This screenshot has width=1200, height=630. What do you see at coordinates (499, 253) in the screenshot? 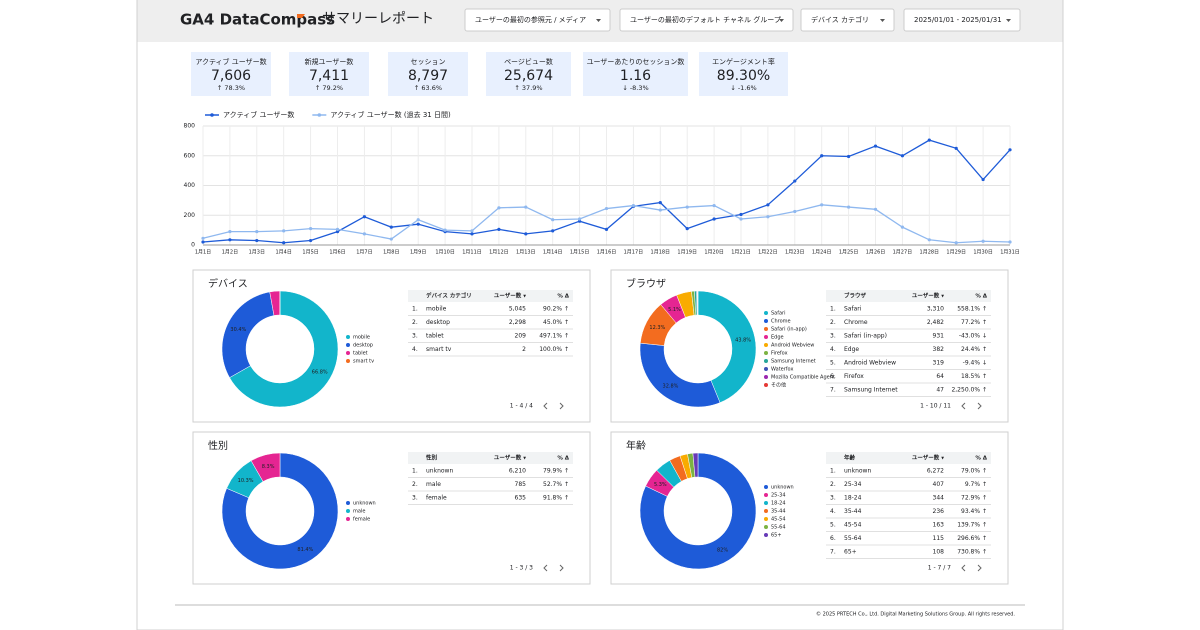
I see `x-tick-label: 1月12日` at bounding box center [499, 253].